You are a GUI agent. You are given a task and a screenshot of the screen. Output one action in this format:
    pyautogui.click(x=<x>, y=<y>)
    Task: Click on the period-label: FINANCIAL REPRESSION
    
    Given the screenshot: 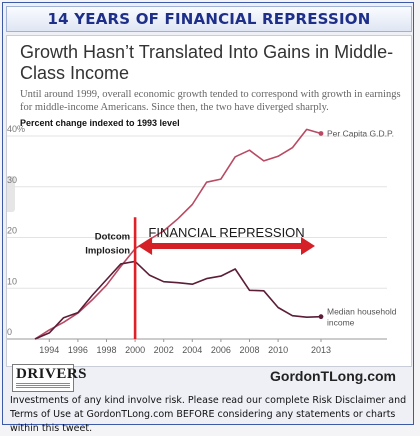 What is the action you would take?
    pyautogui.click(x=226, y=232)
    